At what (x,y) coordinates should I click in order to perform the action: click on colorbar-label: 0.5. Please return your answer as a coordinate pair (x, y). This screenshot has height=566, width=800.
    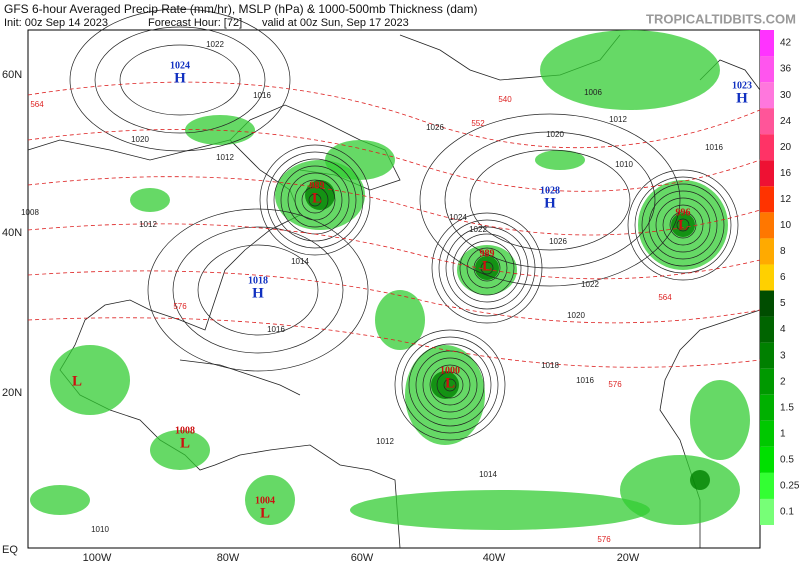
    Looking at the image, I should click on (787, 460).